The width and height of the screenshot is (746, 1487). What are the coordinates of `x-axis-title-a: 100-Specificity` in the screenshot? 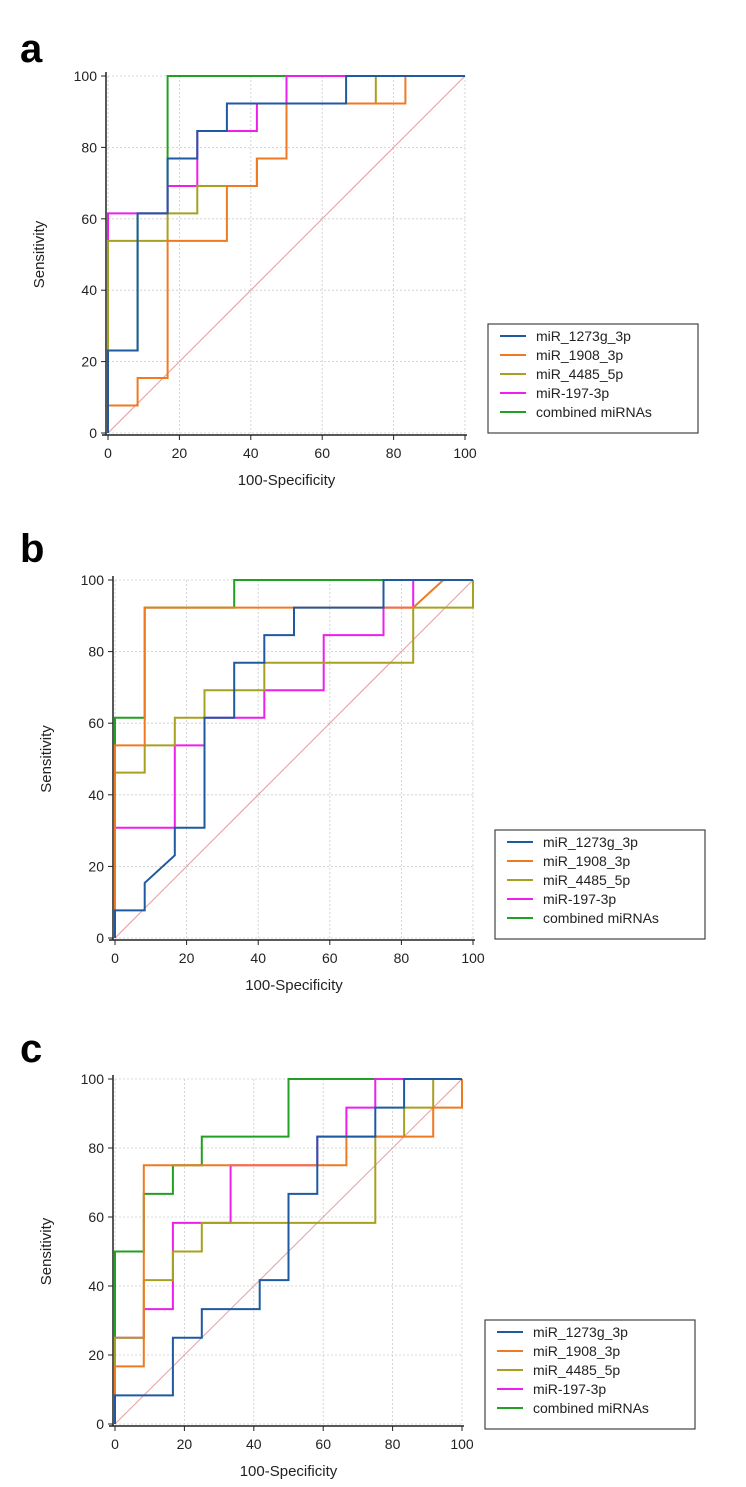 It's located at (287, 480).